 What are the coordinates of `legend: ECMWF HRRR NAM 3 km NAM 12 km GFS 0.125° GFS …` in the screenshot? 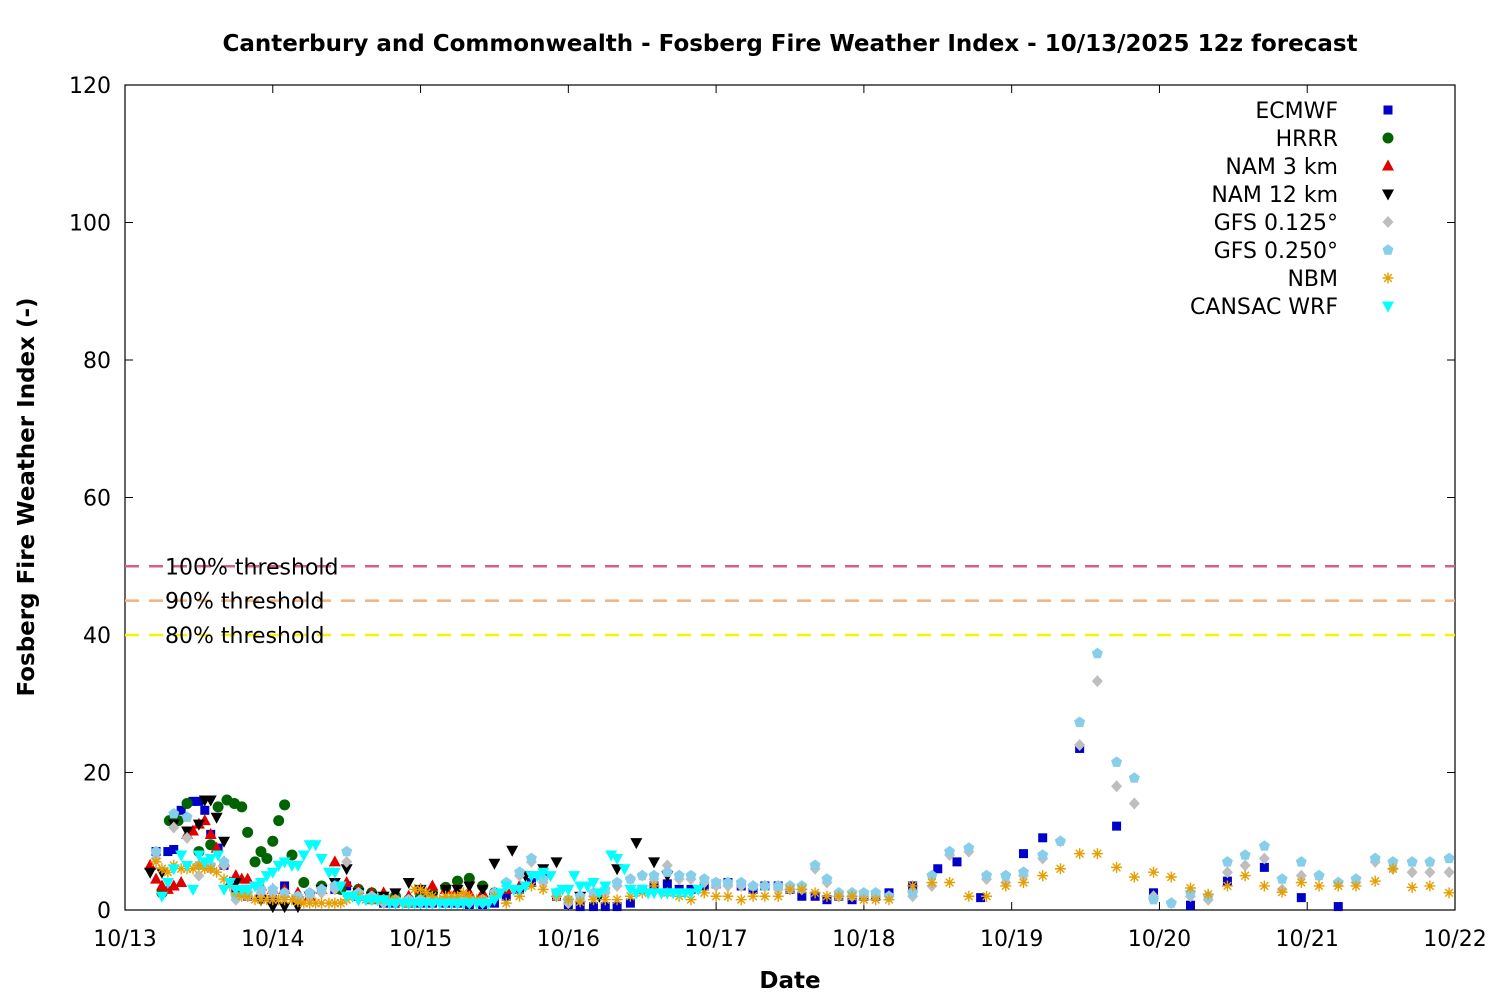 It's located at (1292, 209).